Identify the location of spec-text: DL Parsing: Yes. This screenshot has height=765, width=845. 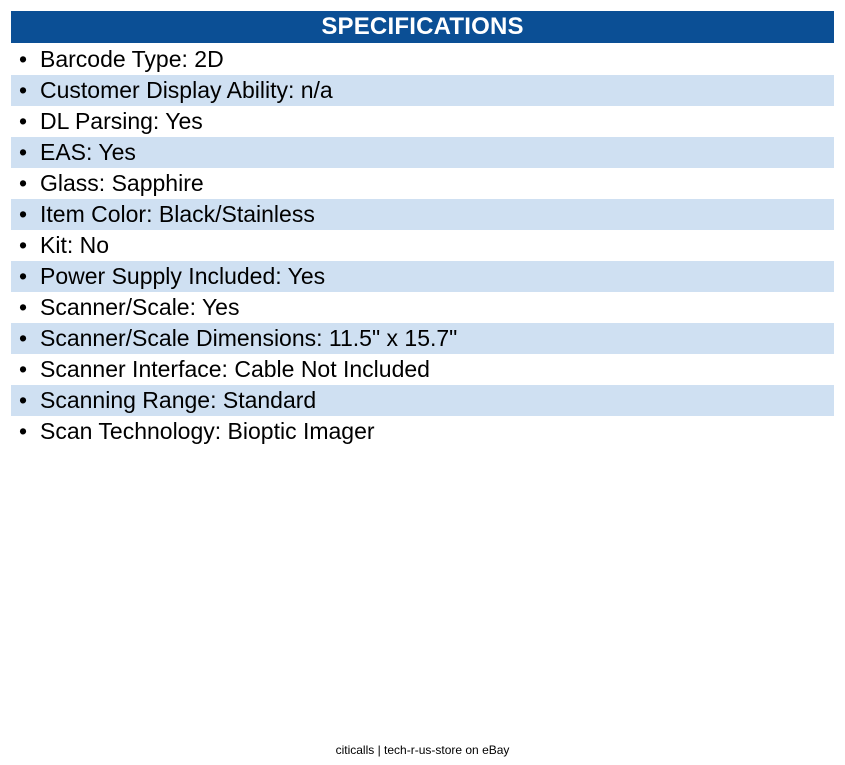
(121, 121).